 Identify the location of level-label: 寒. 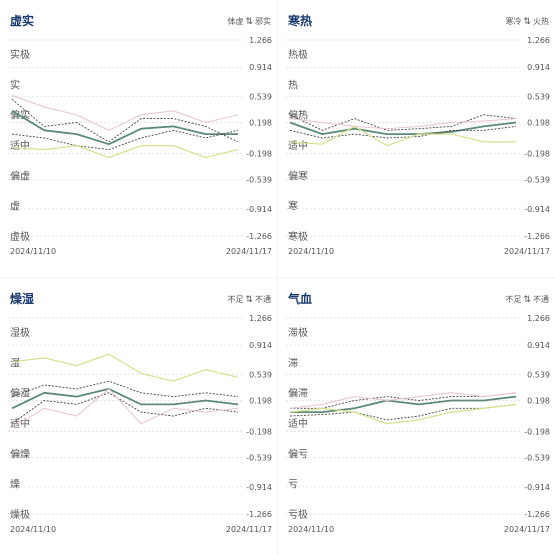
(293, 206).